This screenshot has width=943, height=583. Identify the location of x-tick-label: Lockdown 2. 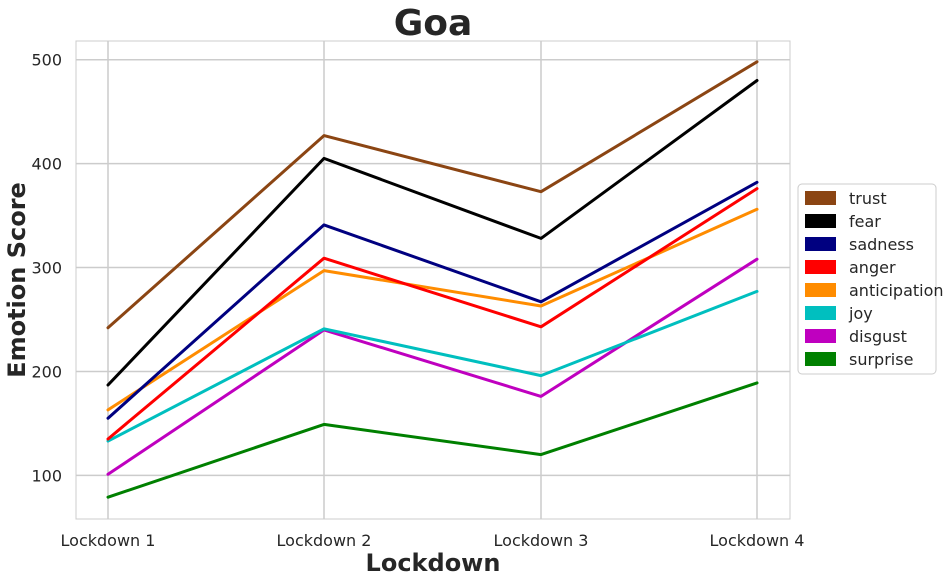
(324, 540).